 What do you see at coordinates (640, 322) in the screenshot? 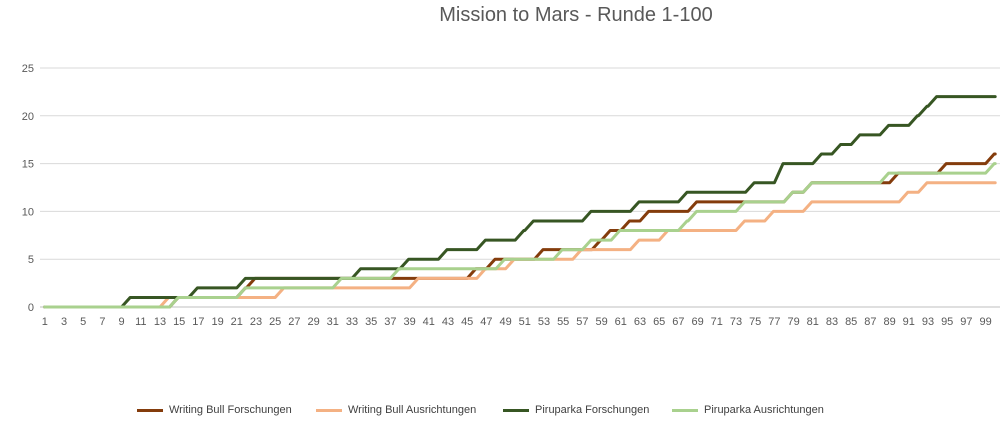
I see `x-tick-label: 63` at bounding box center [640, 322].